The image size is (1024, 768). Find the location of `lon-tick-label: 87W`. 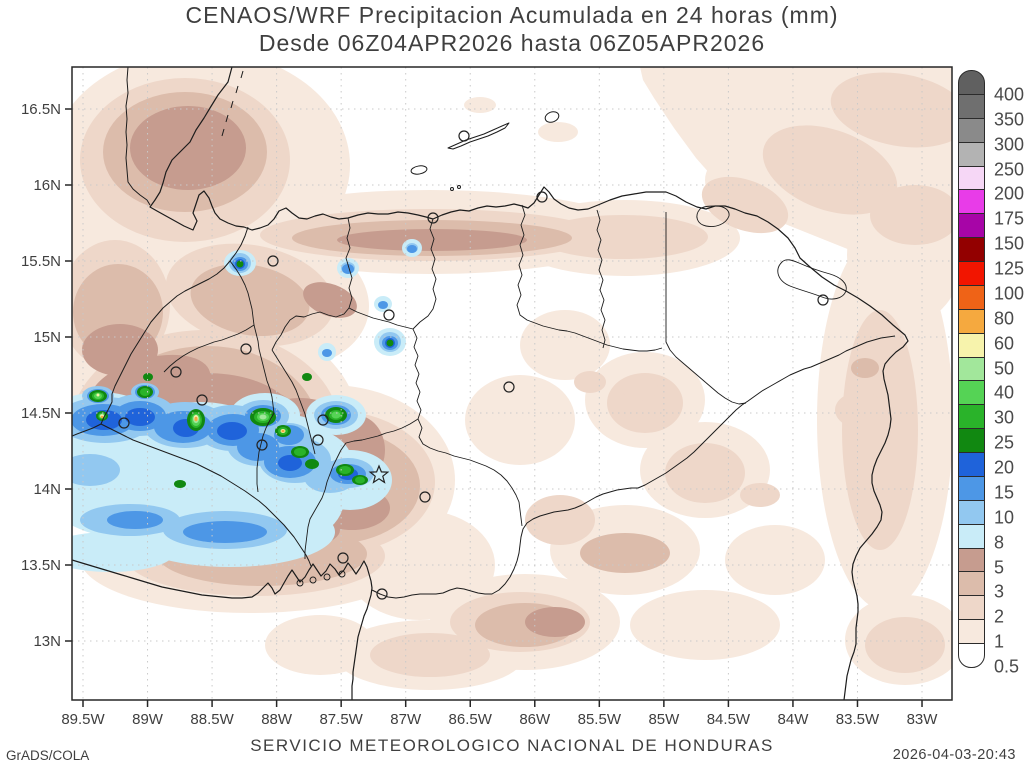

lon-tick-label: 87W is located at coordinates (406, 719).